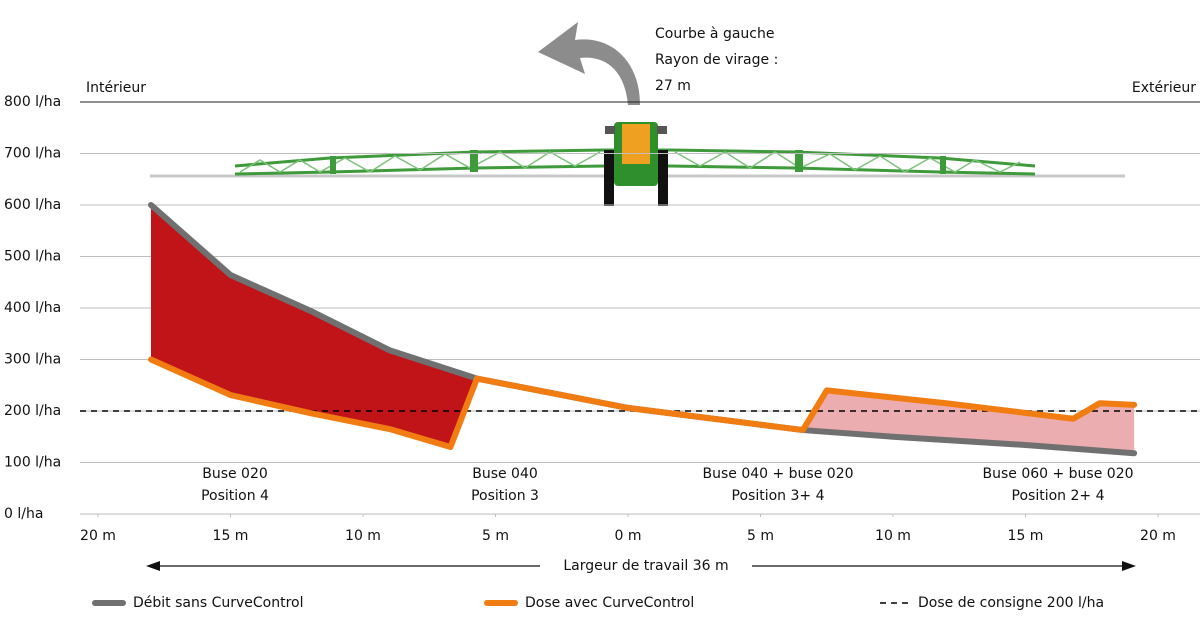 The image size is (1200, 623). What do you see at coordinates (628, 536) in the screenshot?
I see `x-tick-label: 0 m` at bounding box center [628, 536].